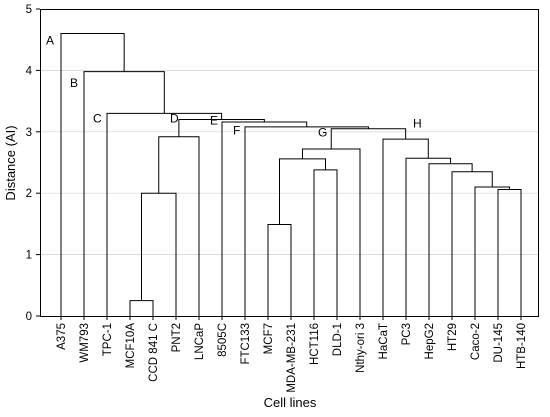 This screenshot has width=550, height=417. Describe the element at coordinates (522, 346) in the screenshot. I see `leaf-label: HTB-140` at that location.